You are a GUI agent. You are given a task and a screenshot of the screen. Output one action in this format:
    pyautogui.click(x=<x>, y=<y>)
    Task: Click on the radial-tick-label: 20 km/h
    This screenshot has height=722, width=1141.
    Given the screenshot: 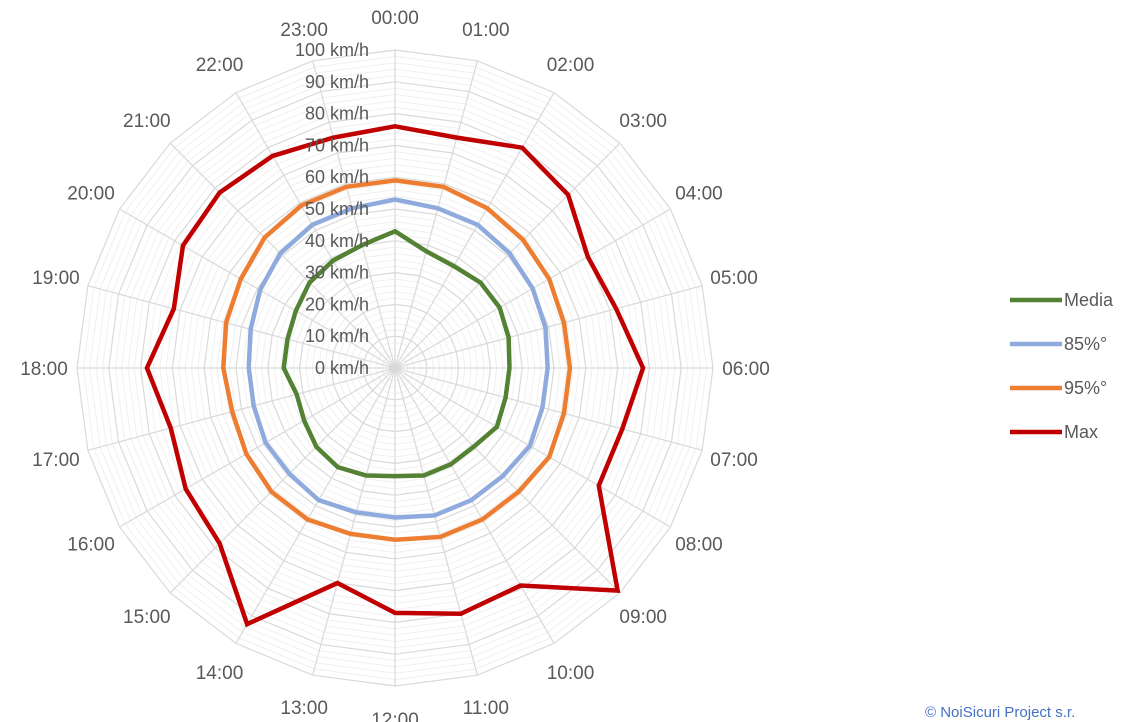 What is the action you would take?
    pyautogui.click(x=337, y=304)
    